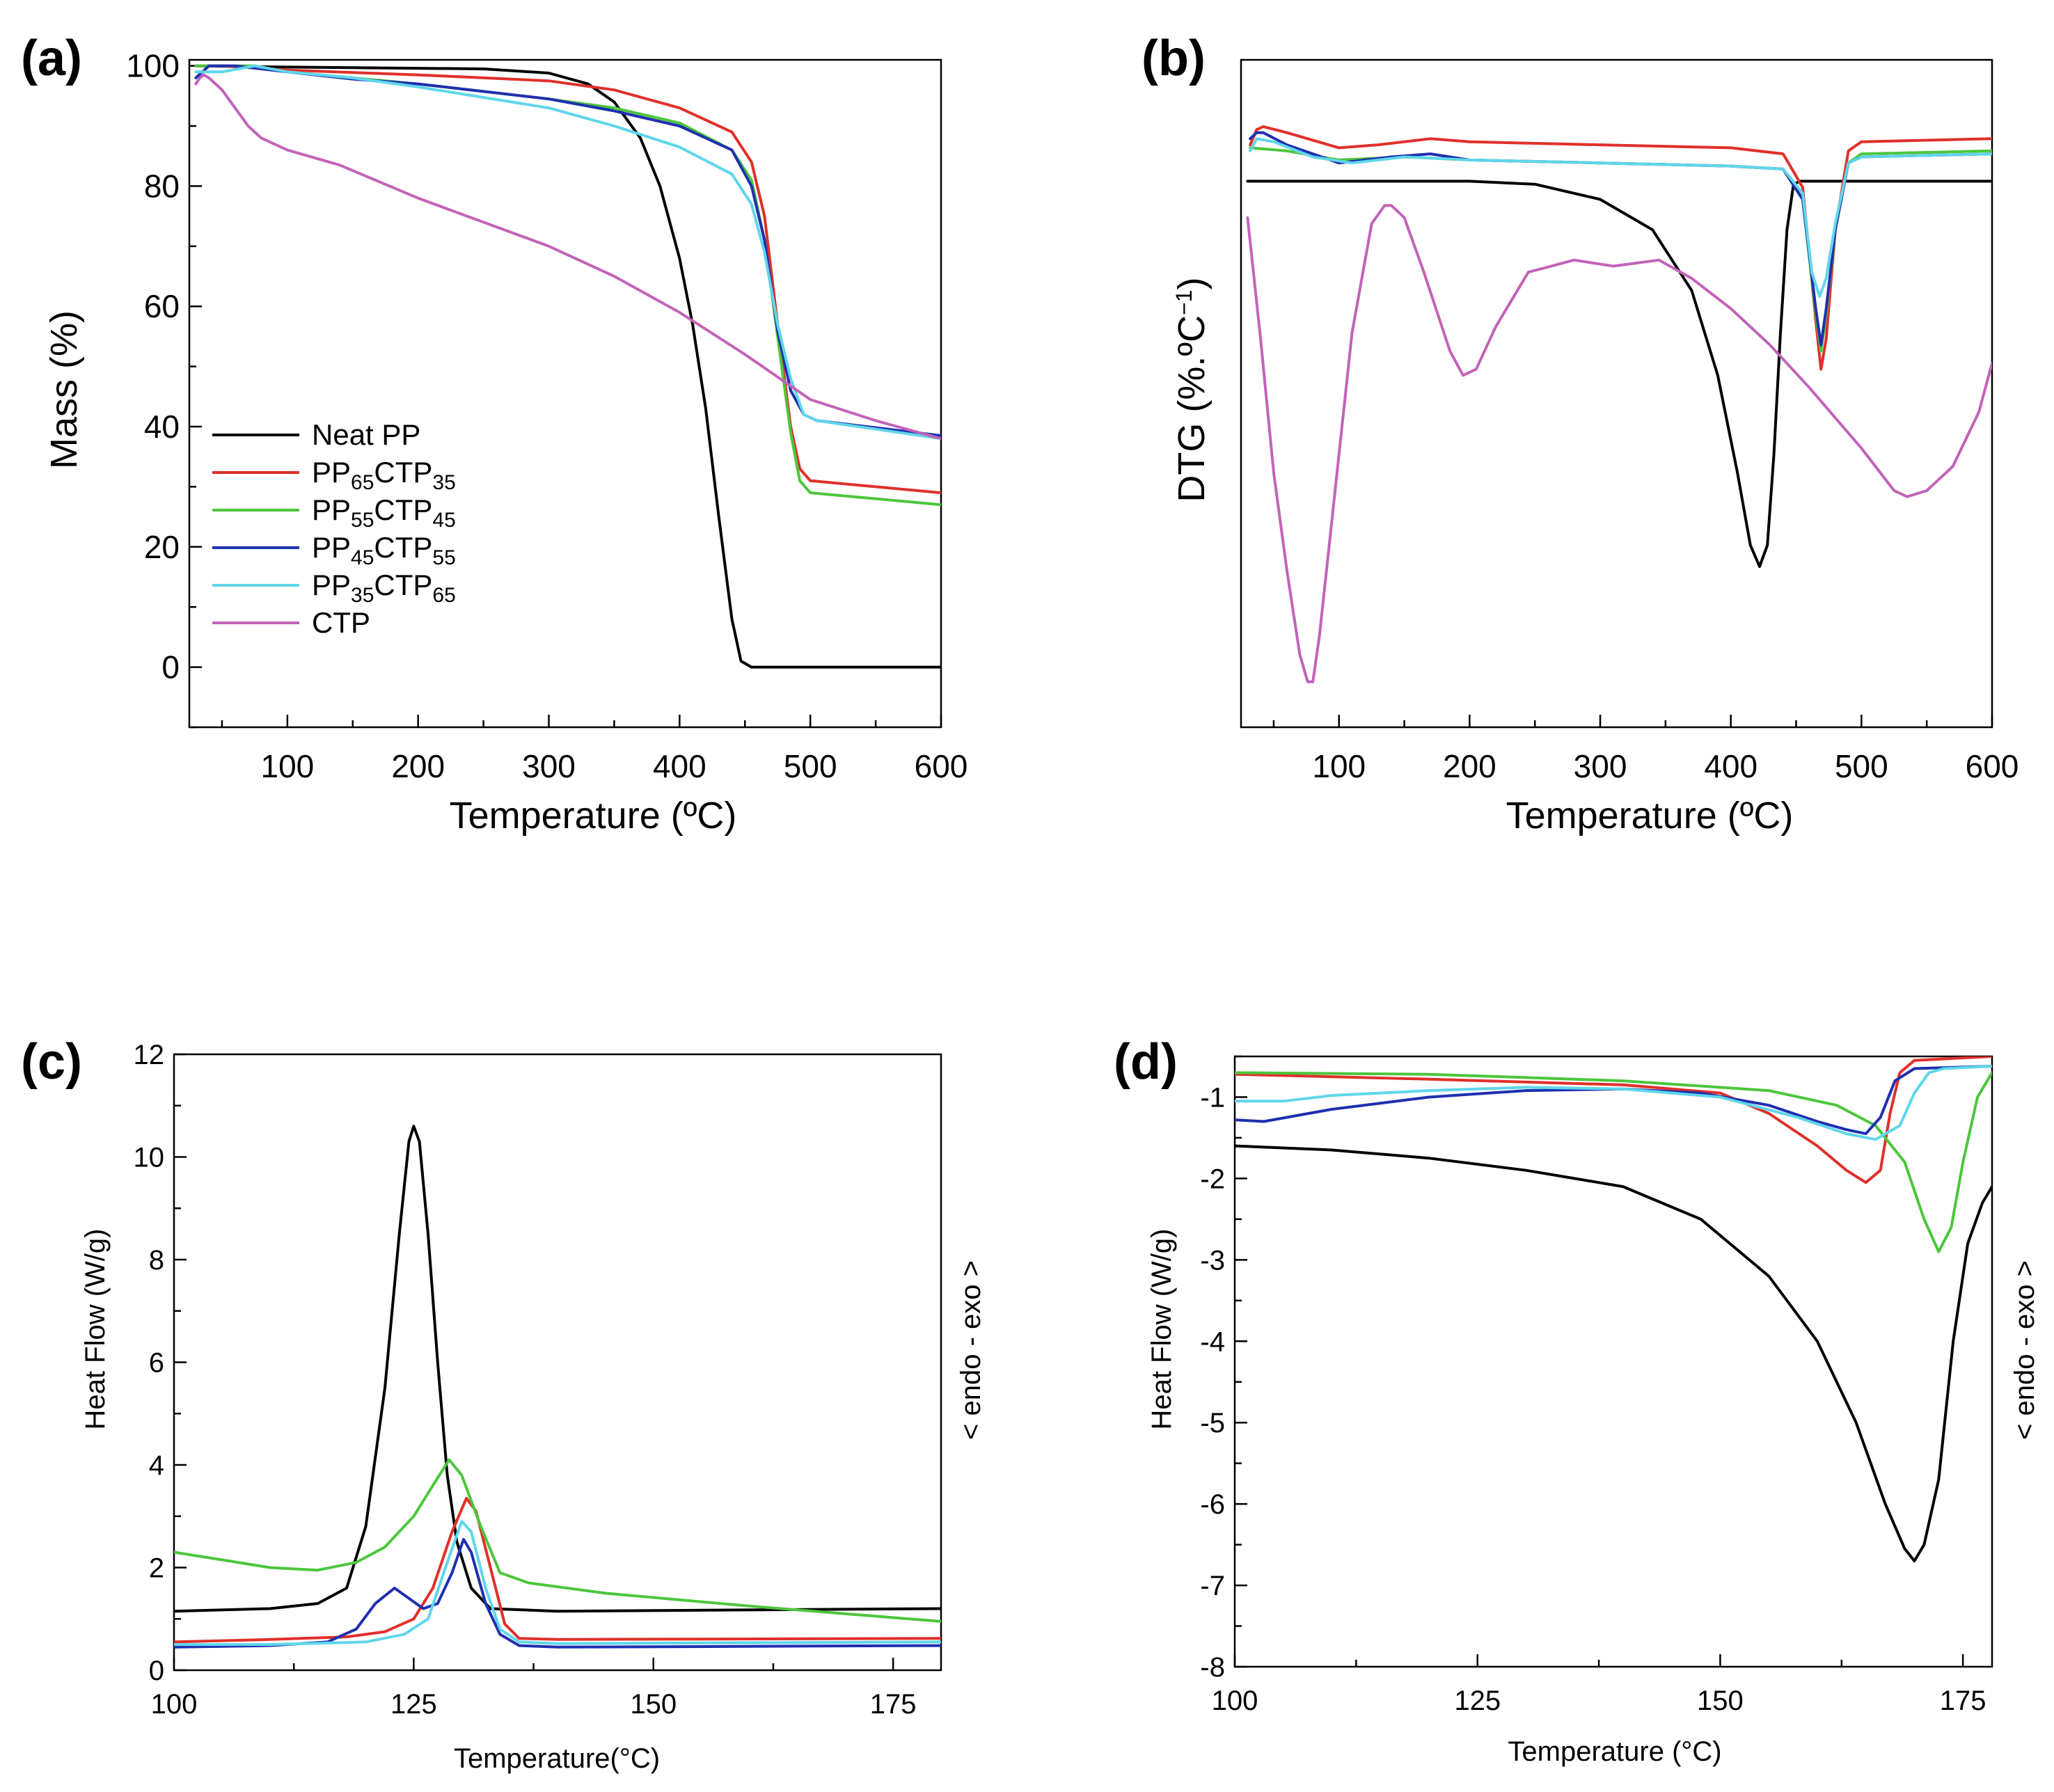 The width and height of the screenshot is (2054, 1792). Describe the element at coordinates (156, 1363) in the screenshot. I see `y-tick-label: 6` at that location.